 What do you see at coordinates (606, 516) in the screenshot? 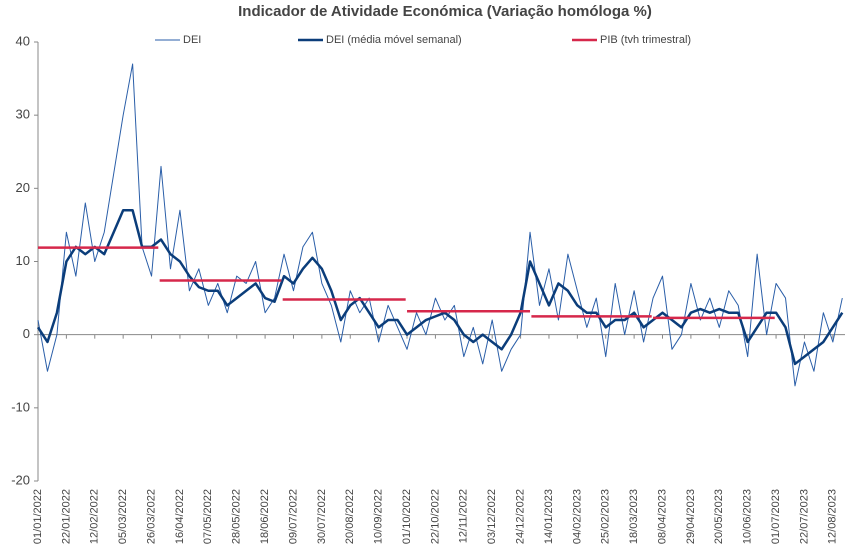
I see `x-tick-label: 25/02/2023` at bounding box center [606, 516].